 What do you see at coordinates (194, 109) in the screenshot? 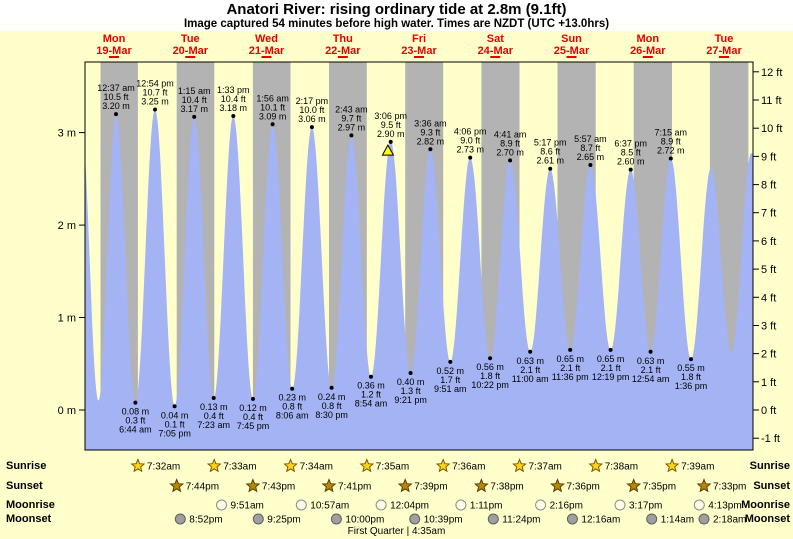
I see `high-tide-meters: 3.17 m` at bounding box center [194, 109].